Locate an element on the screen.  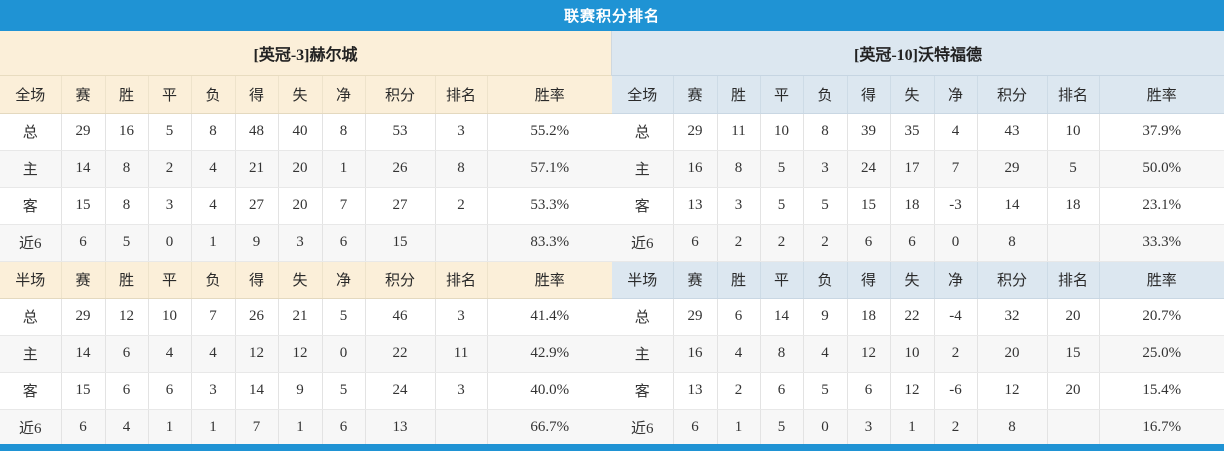
cell-win-rate: 66.7% is located at coordinates (549, 428).